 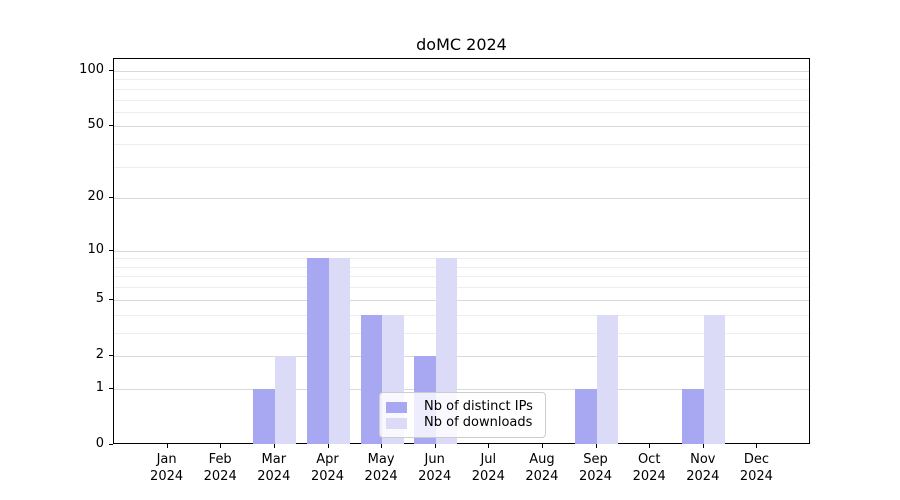 I want to click on x-tick-label: Dec 2024, so click(x=756, y=468).